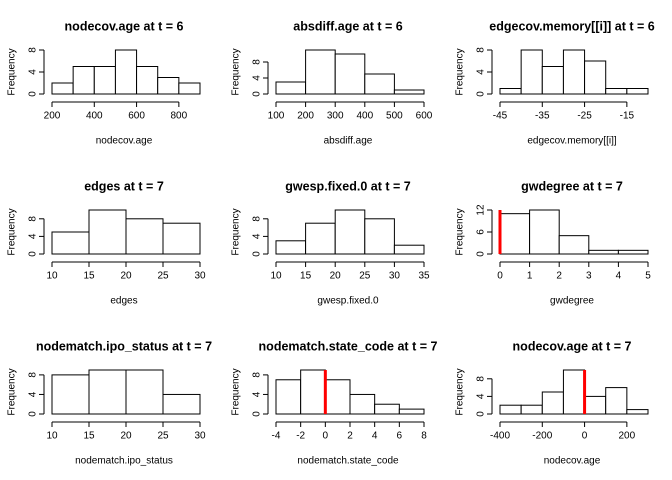  What do you see at coordinates (347, 186) in the screenshot?
I see `chart-title: gwesp.fixed.0 at t = 7` at bounding box center [347, 186].